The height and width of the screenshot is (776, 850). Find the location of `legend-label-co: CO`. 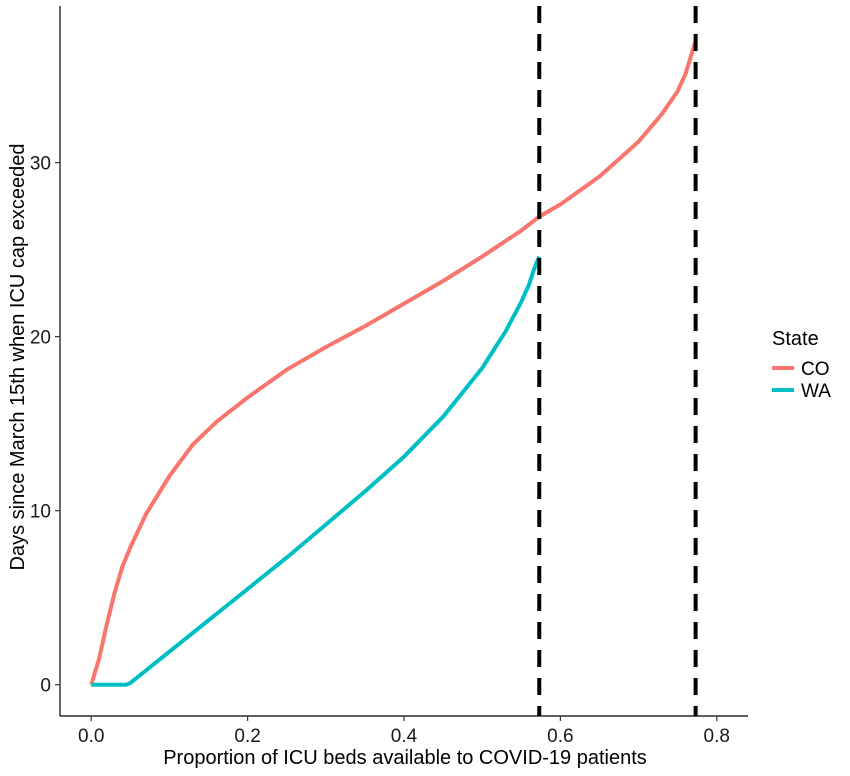

legend-label-co: CO is located at coordinates (815, 369).